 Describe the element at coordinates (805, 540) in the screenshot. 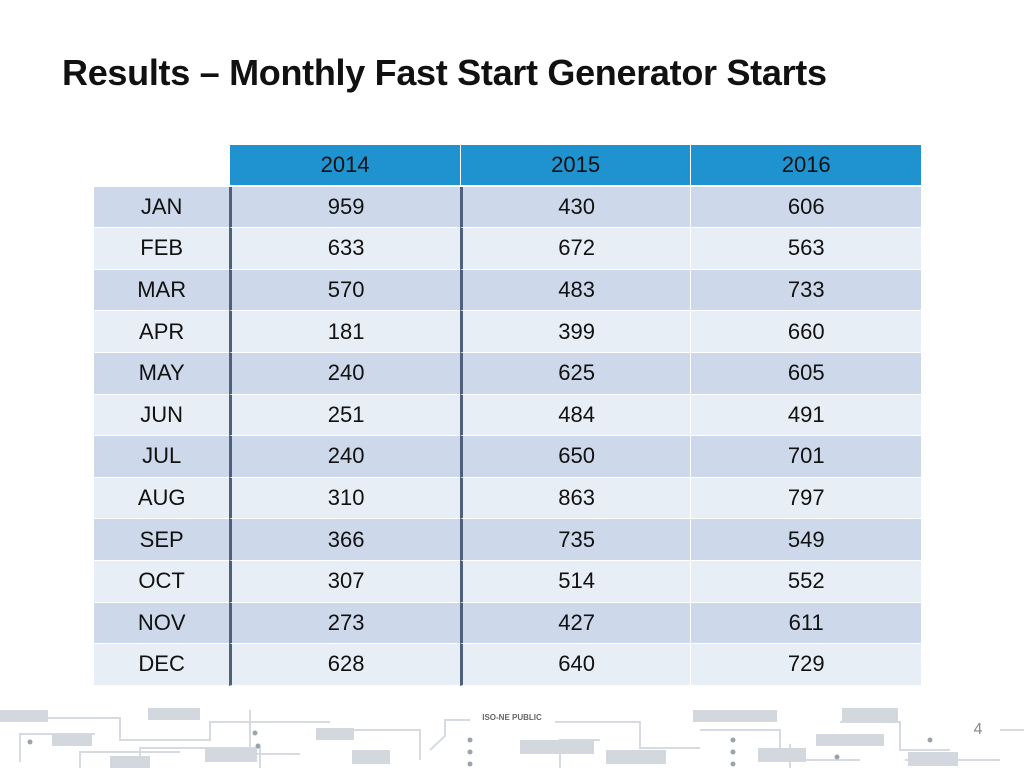

I see `value-cell-2016: 549` at that location.